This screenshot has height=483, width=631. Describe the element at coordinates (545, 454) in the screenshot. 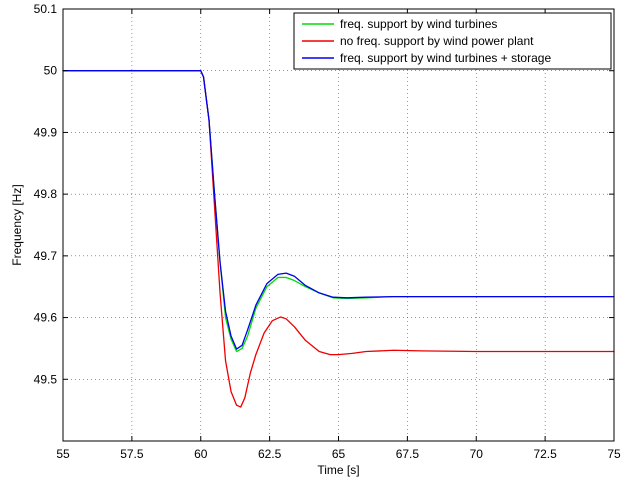

I see `x-tick-label: 72.5` at that location.